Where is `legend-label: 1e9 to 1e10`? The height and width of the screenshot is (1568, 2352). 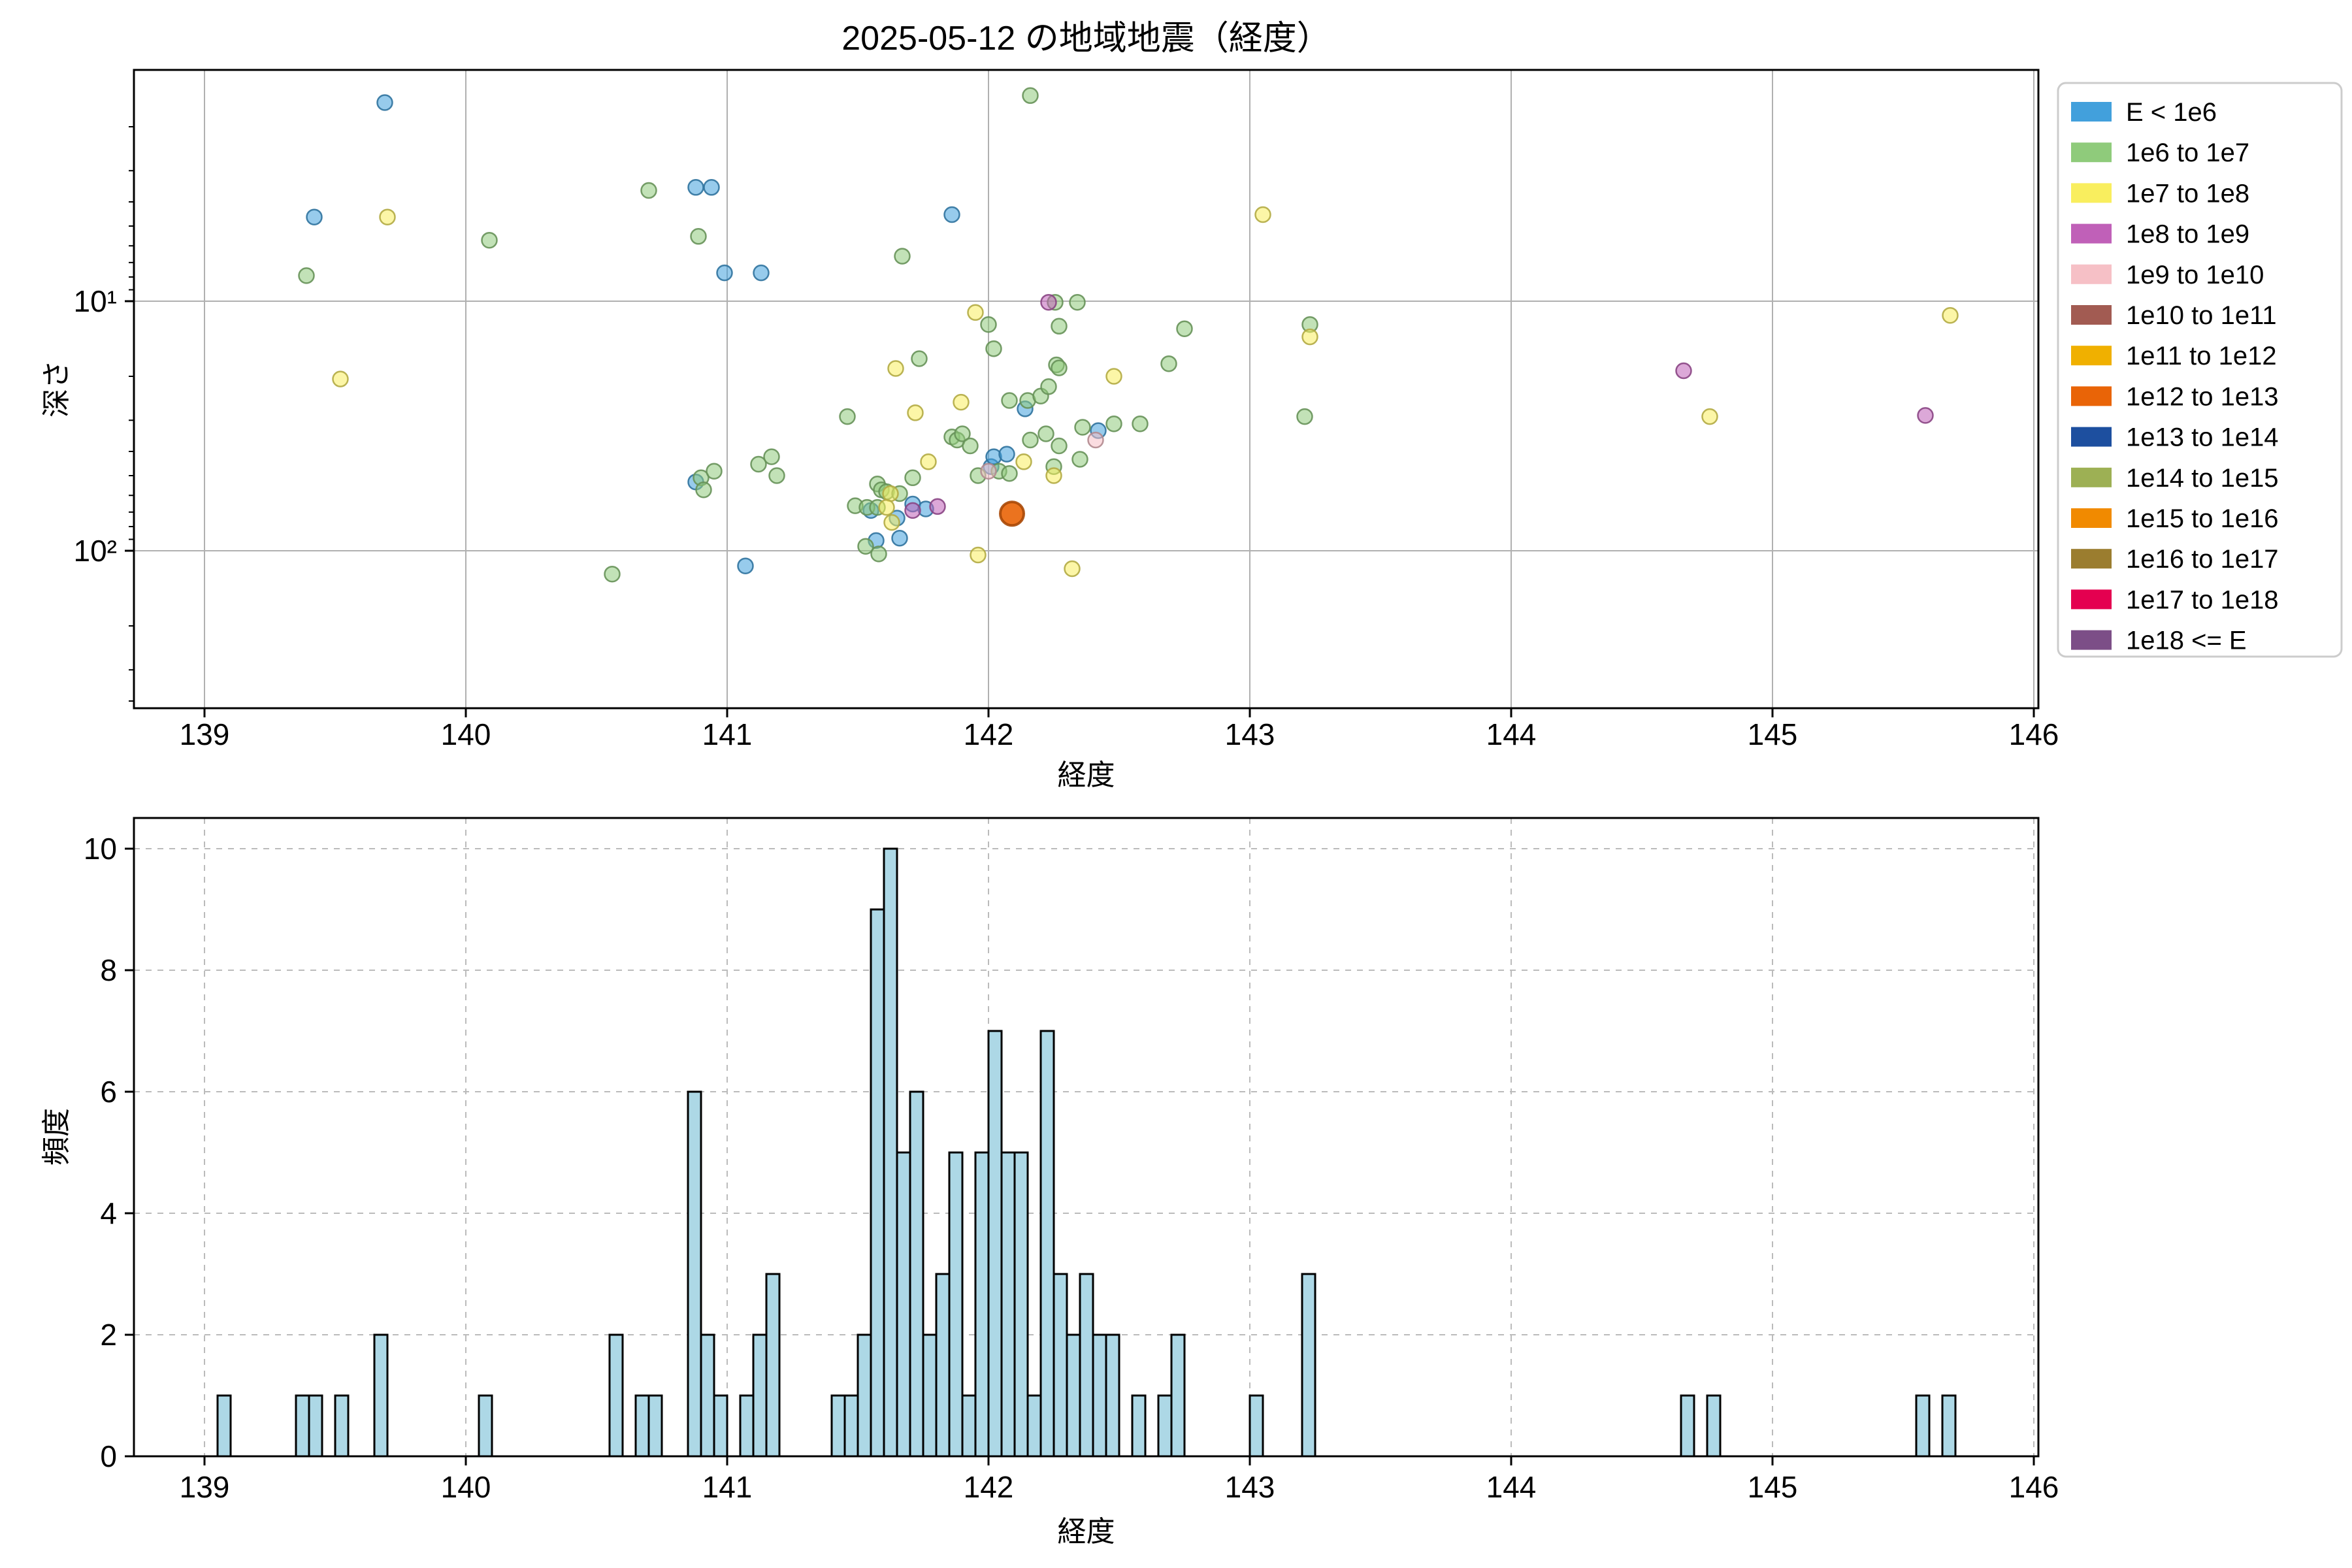
legend-label: 1e9 to 1e10 is located at coordinates (2195, 275).